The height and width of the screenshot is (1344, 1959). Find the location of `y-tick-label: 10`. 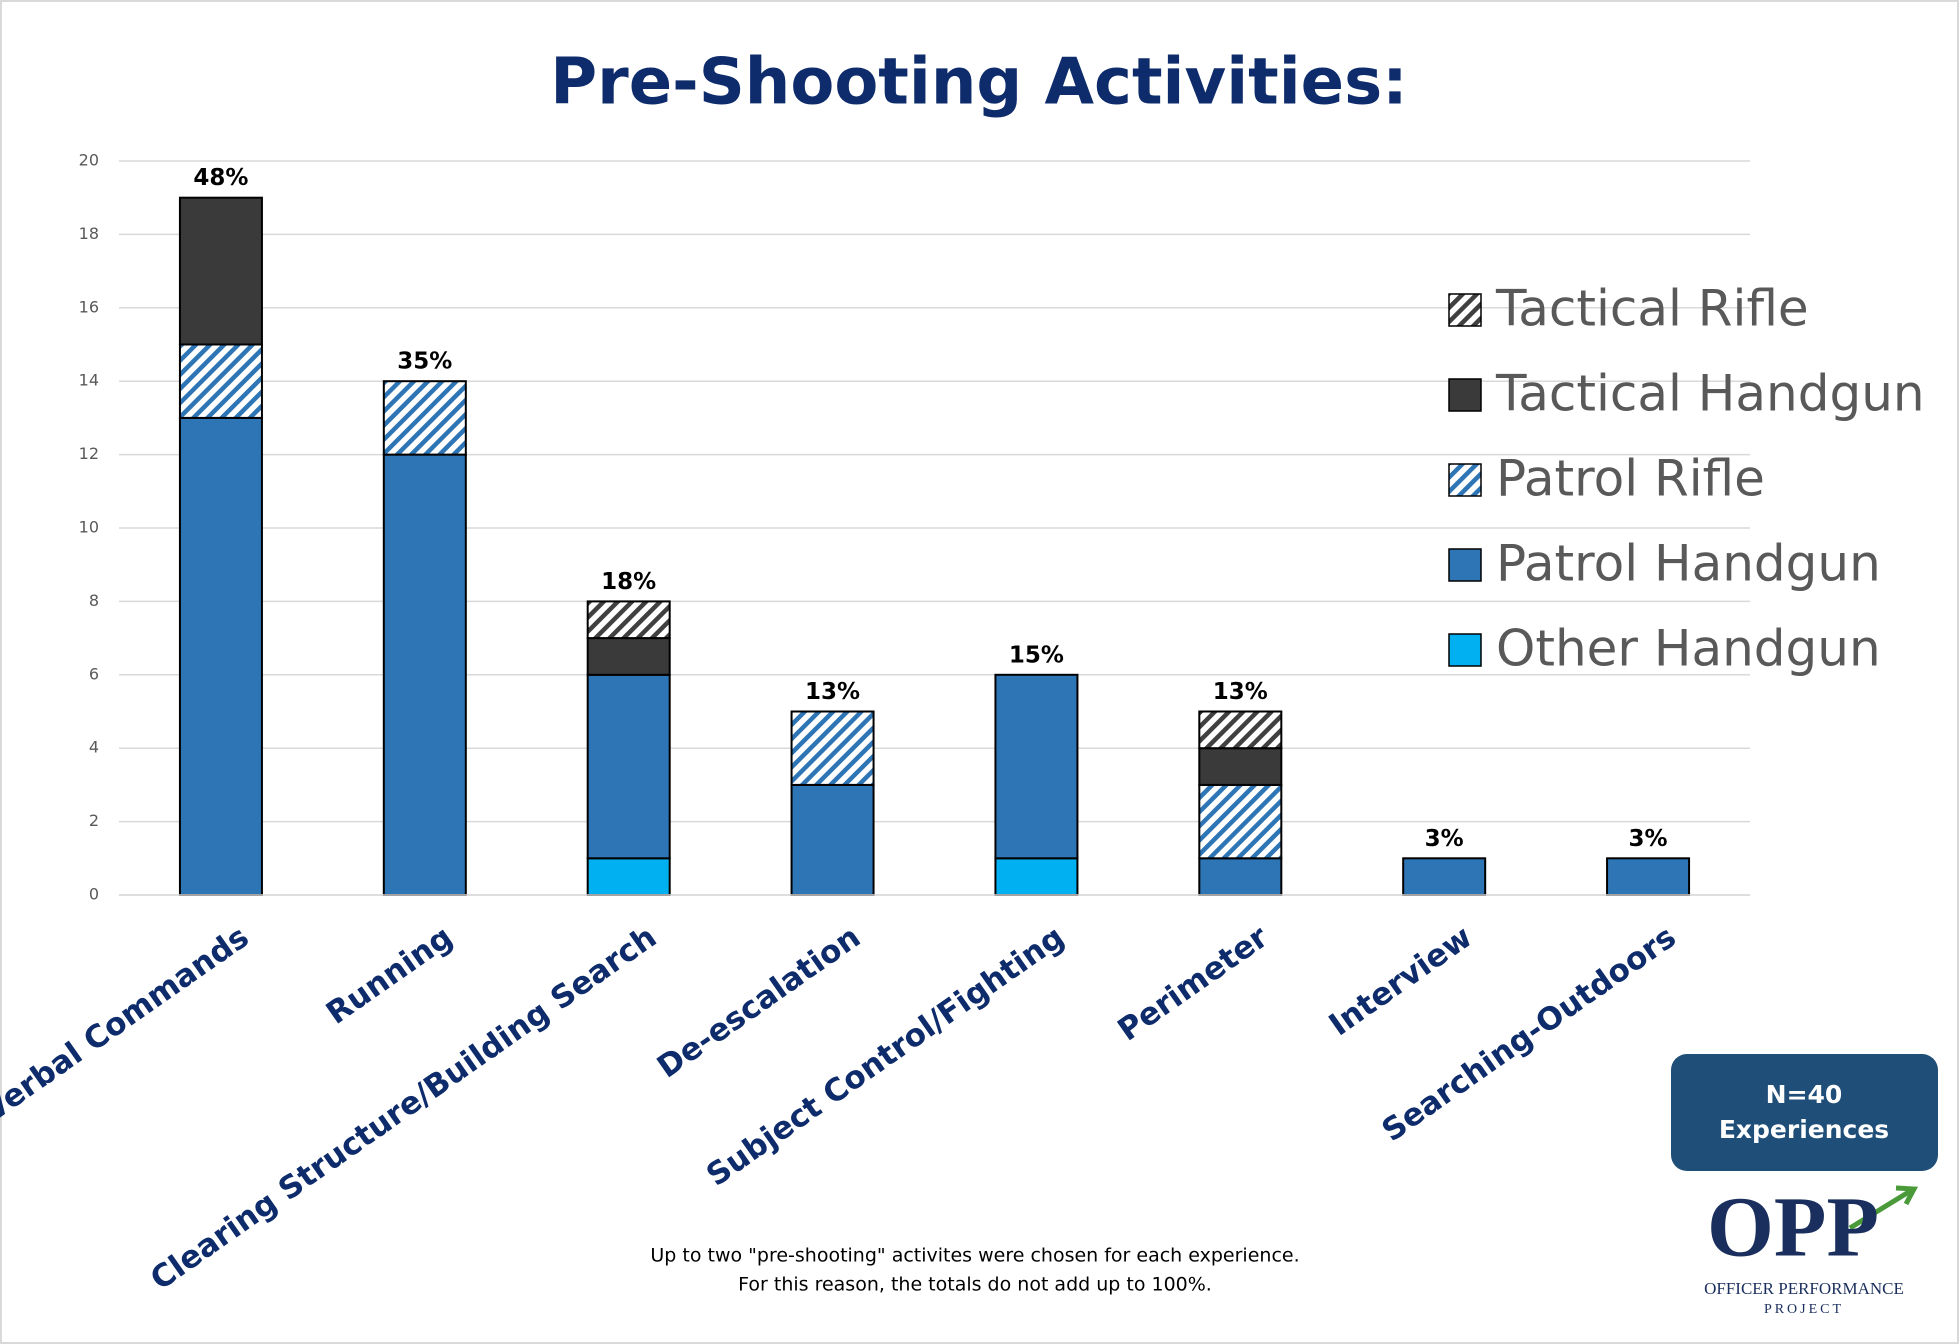

y-tick-label: 10 is located at coordinates (89, 527).